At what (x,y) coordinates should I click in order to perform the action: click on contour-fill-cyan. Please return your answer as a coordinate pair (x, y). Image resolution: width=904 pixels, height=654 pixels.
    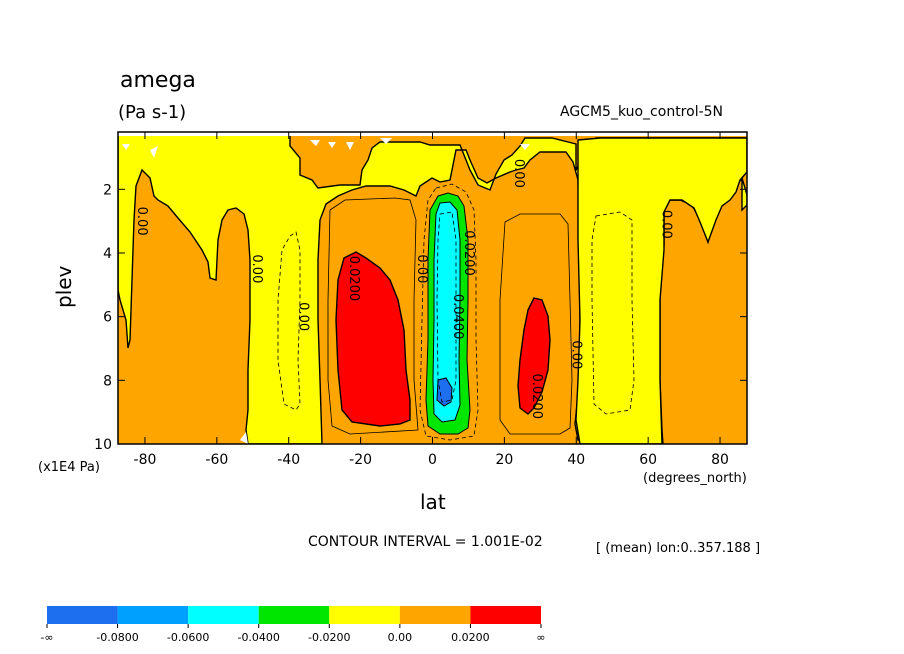
    Looking at the image, I should click on (446, 312).